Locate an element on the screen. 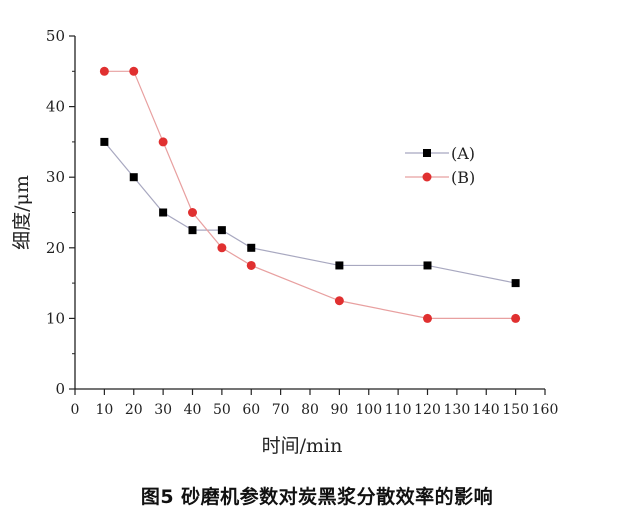 Image resolution: width=634 pixels, height=526 pixels. y-tick-label: 50 is located at coordinates (55, 36).